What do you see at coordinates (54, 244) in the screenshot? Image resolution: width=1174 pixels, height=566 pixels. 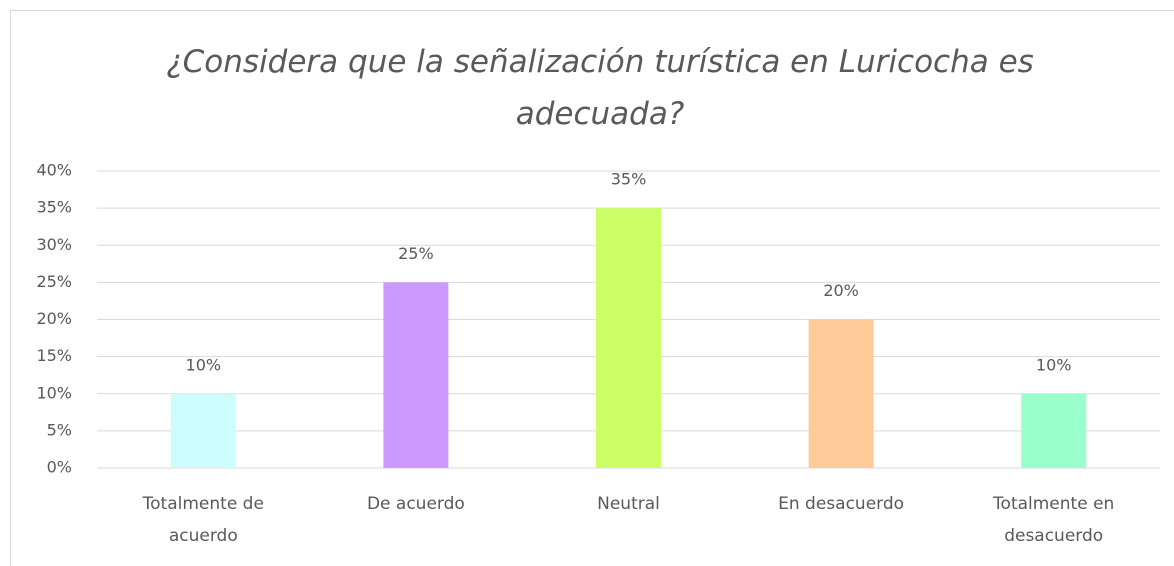 I see `y-tick-label: 30%` at bounding box center [54, 244].